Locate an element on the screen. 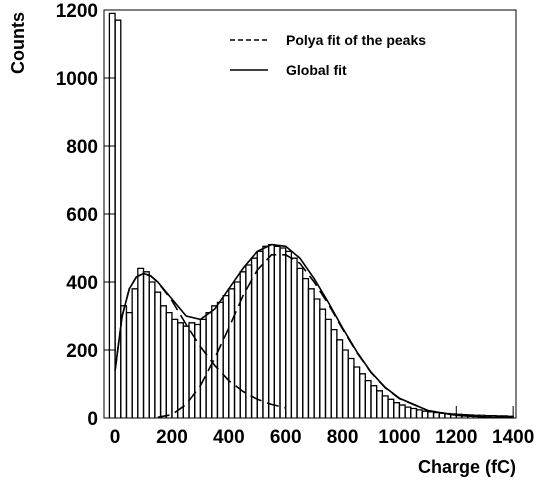 This screenshot has height=489, width=541. legend-label: Global fit is located at coordinates (316, 70).